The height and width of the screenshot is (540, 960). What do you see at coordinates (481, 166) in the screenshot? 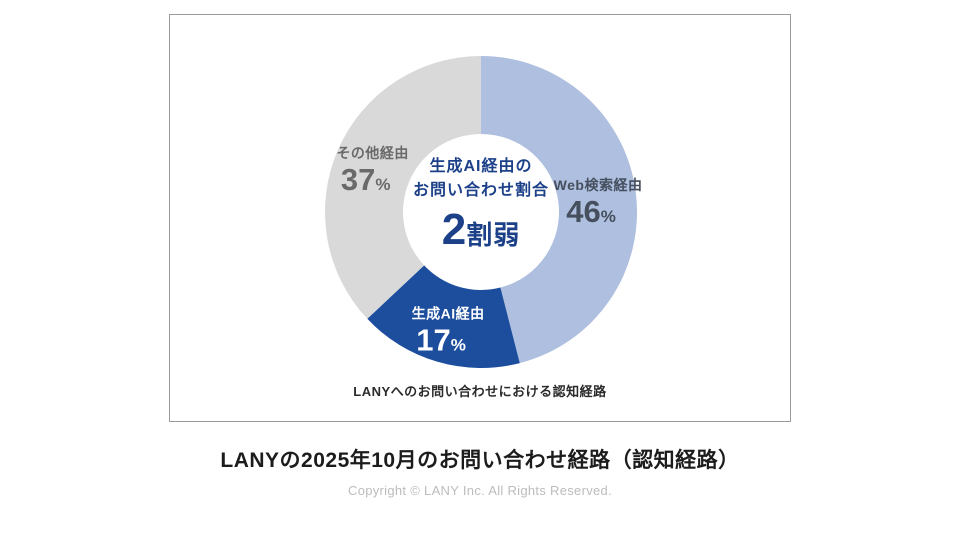
I see `center-label-line1: 生成AI経由の` at bounding box center [481, 166].